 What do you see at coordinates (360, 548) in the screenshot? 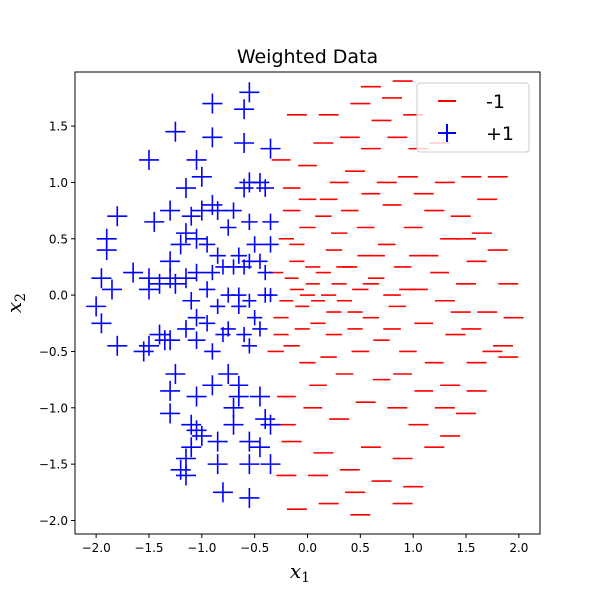
I see `x-tick-label: 0.5` at bounding box center [360, 548].